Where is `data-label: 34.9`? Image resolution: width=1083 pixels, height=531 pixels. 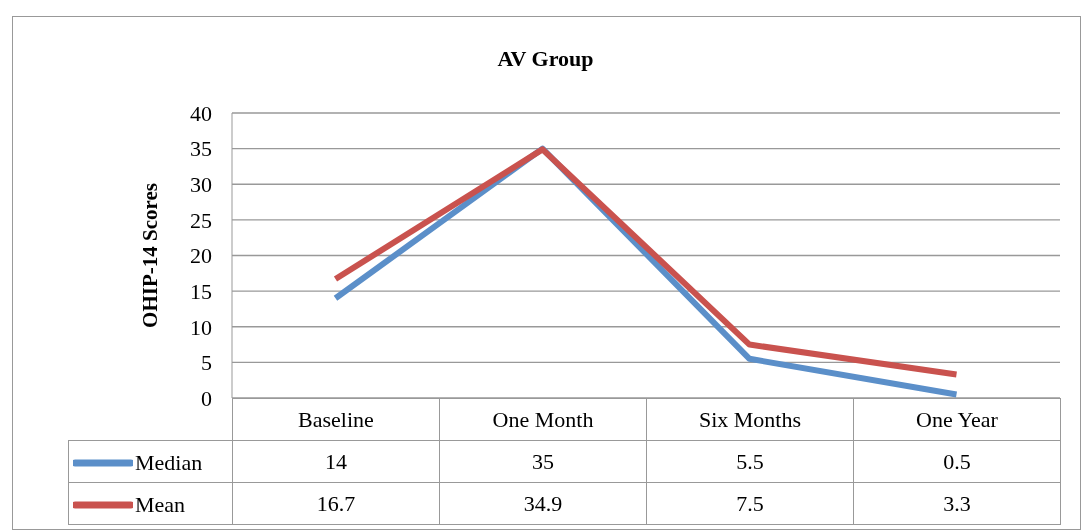
data-label: 34.9 is located at coordinates (543, 503).